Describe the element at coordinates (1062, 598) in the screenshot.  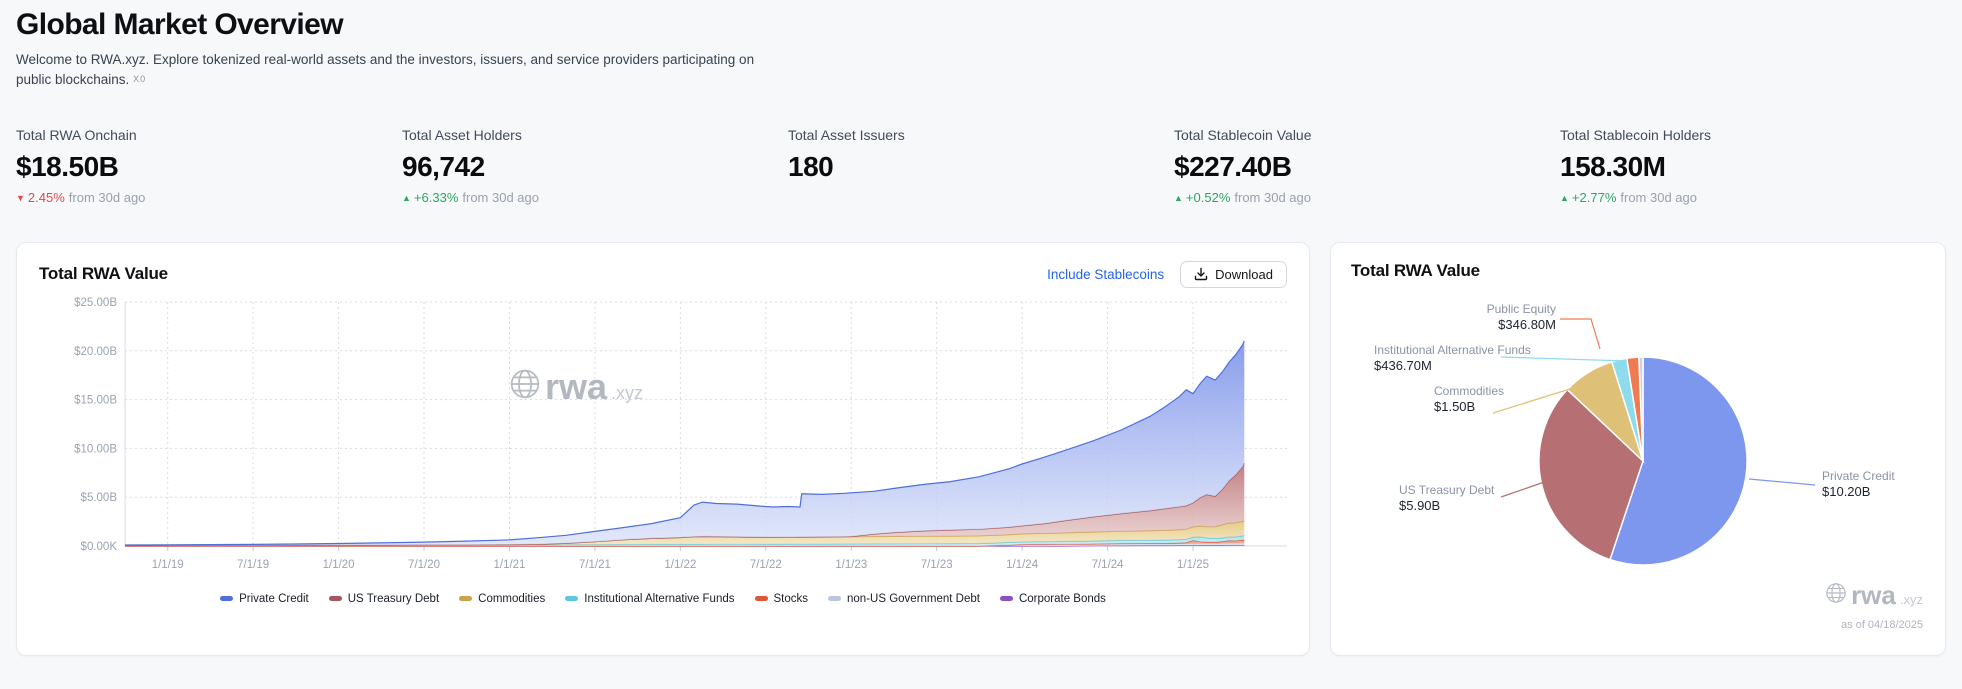
I see `legend-label: Corporate Bonds` at that location.